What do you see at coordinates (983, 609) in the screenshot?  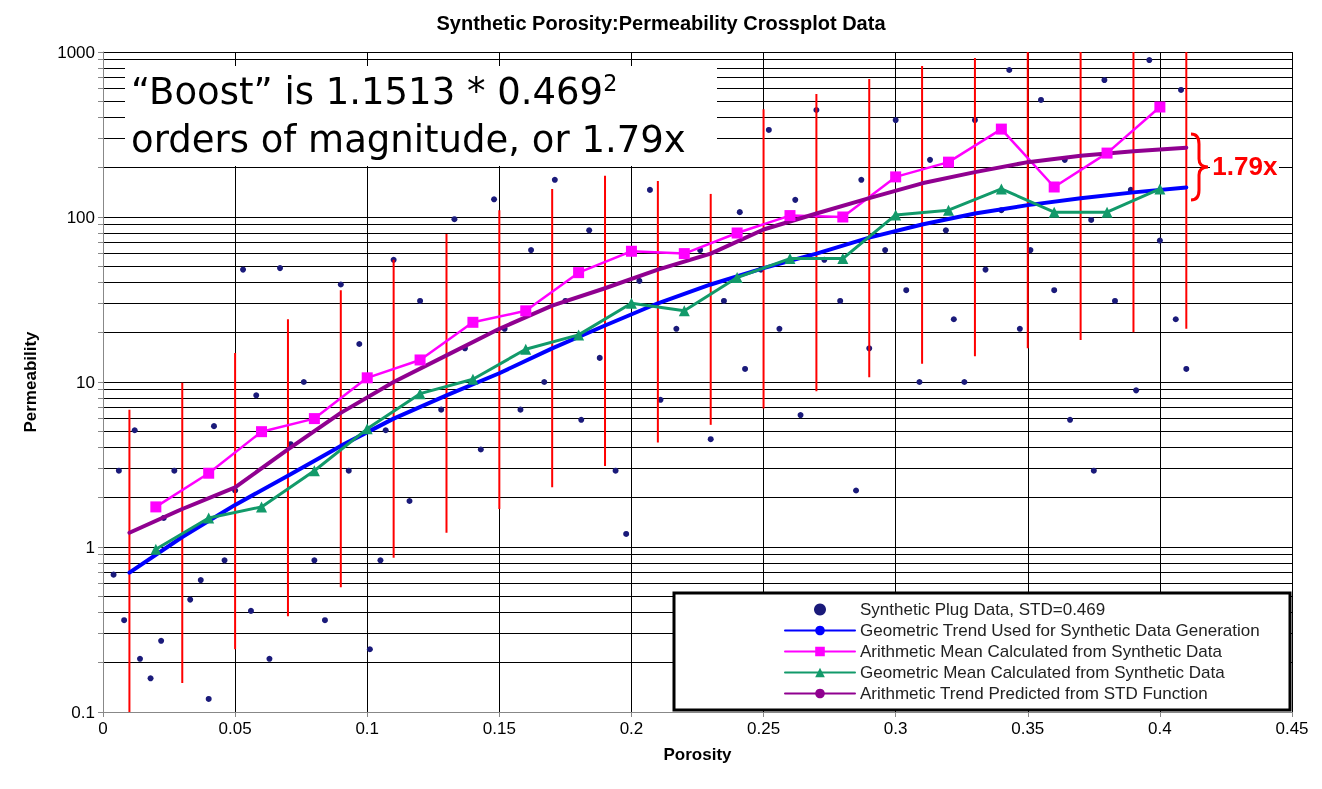 I see `legend-label: Synthetic Plug Data, STD=0.469` at bounding box center [983, 609].